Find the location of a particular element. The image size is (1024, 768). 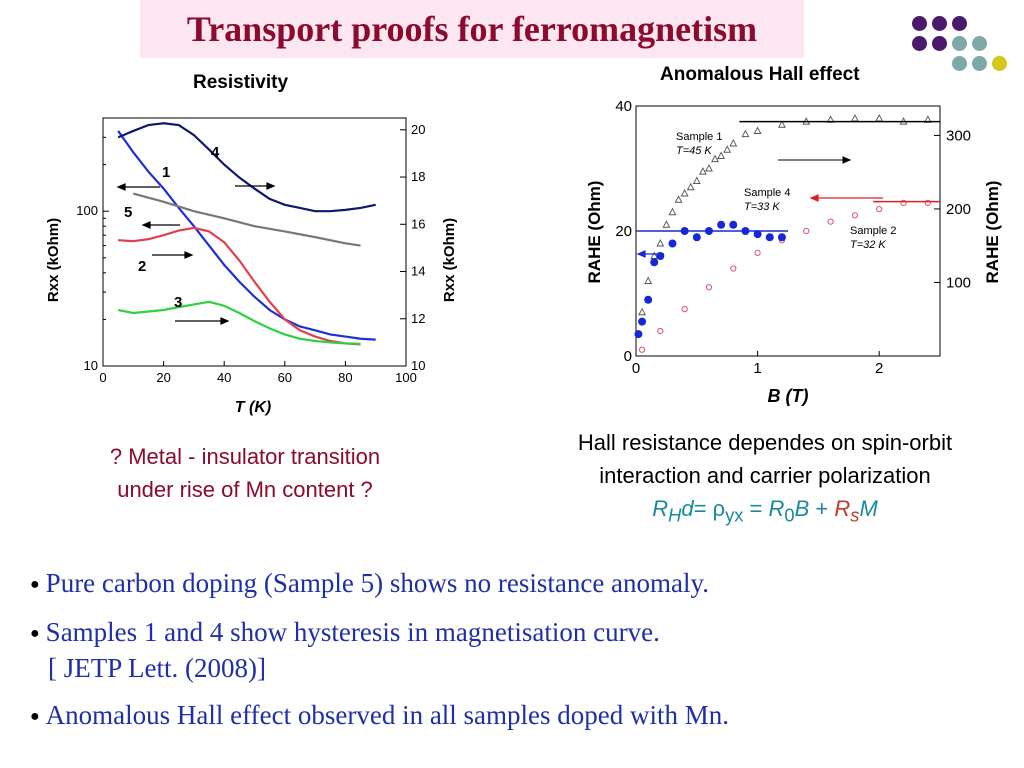

x-tick-label: 20 is located at coordinates (163, 377).